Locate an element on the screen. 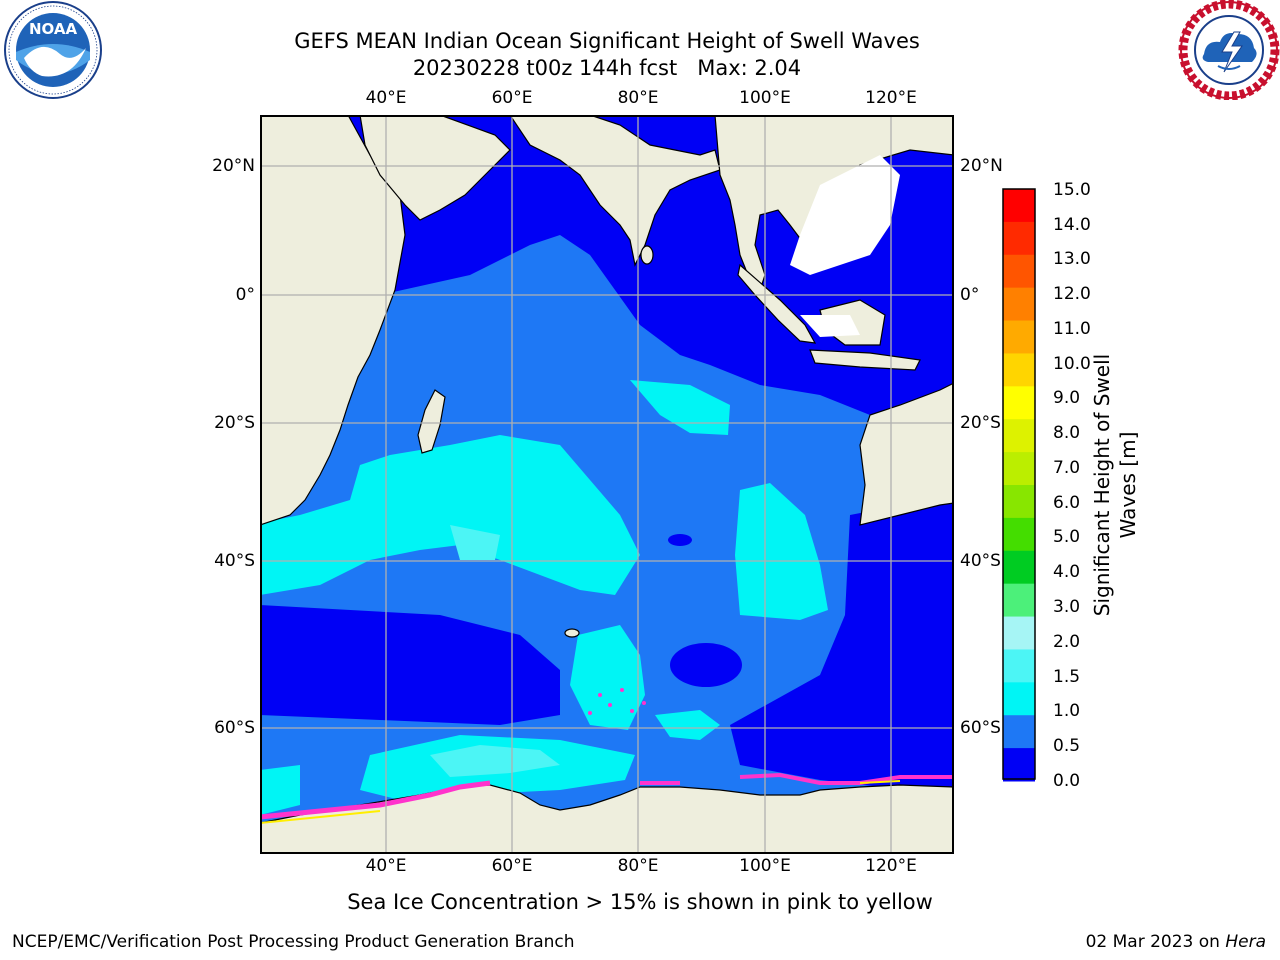 This screenshot has width=1280, height=960. colorbar-tick: 5.0 is located at coordinates (1067, 537).